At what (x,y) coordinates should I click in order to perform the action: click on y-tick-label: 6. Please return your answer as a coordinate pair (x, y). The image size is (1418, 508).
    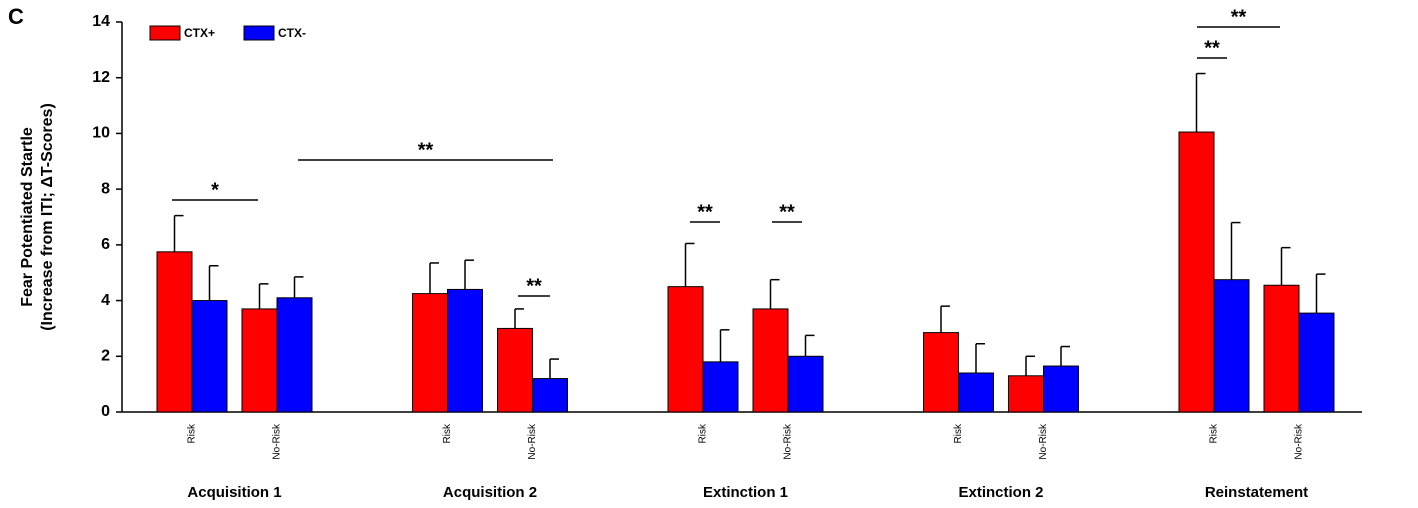
    Looking at the image, I should click on (105, 244).